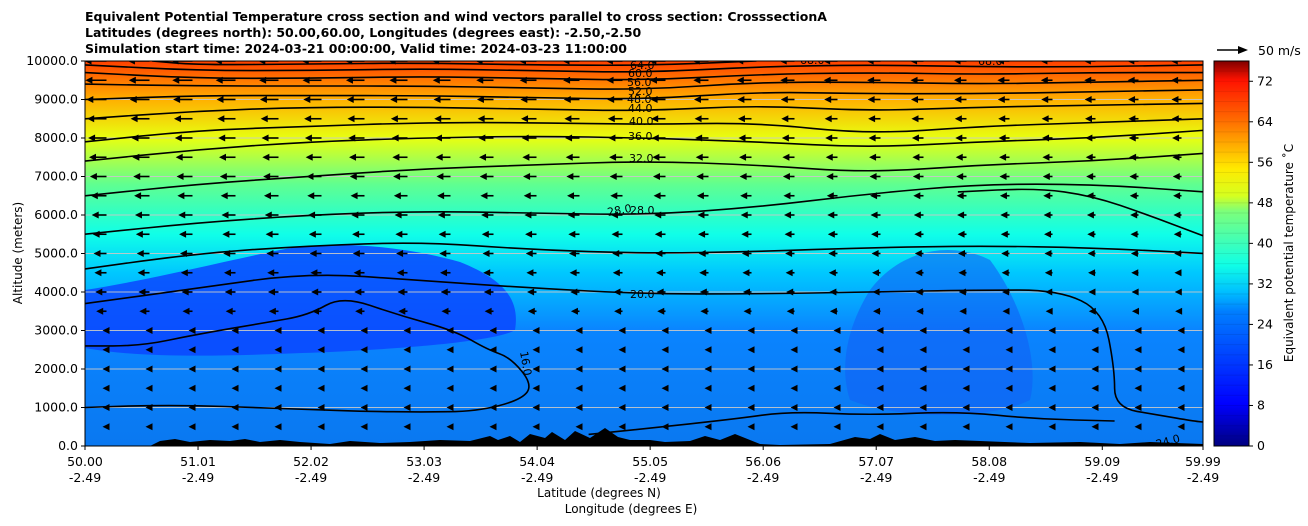 Image resolution: width=1308 pixels, height=526 pixels. I want to click on y-tick-label: 3000.0, so click(56, 330).